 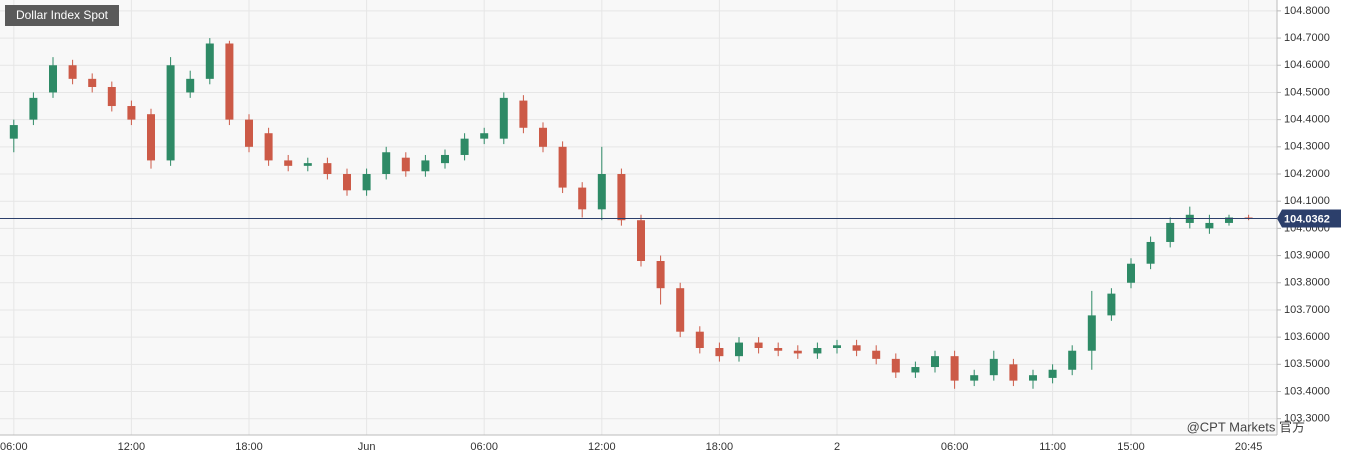 What do you see at coordinates (1307, 120) in the screenshot?
I see `y-tick-label: 104.4000` at bounding box center [1307, 120].